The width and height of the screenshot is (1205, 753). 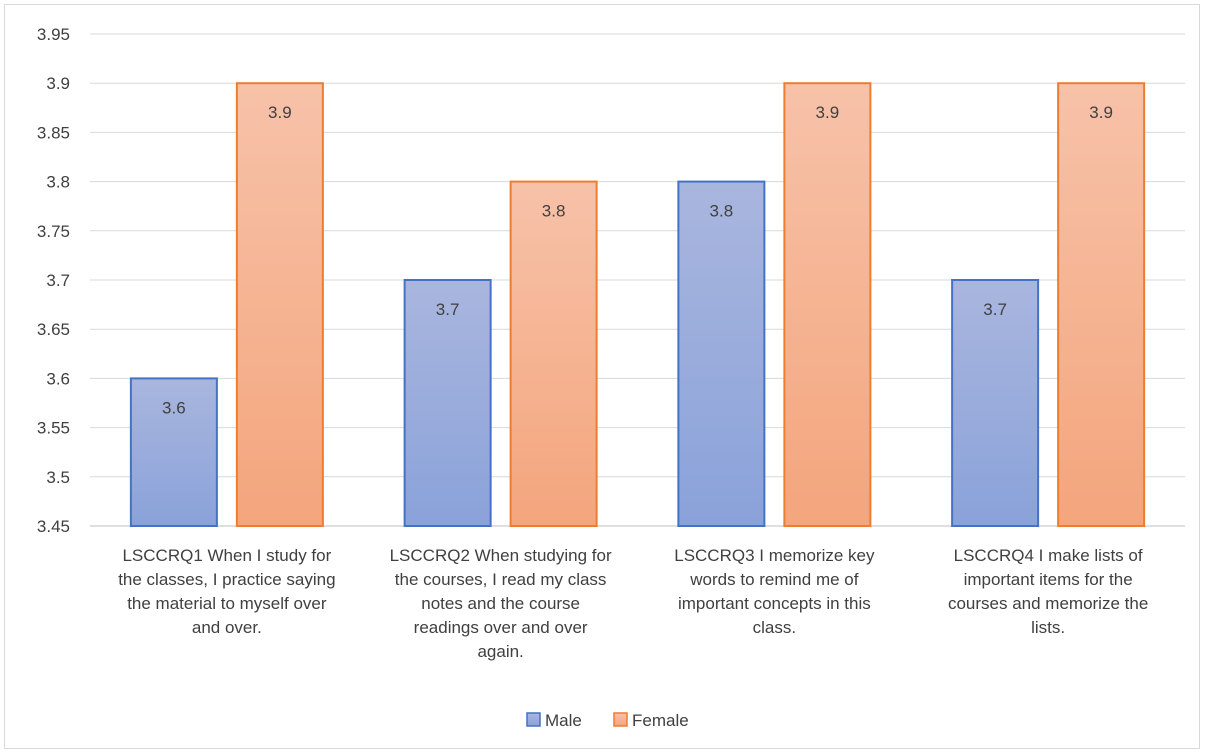 I want to click on data-label: 3.6, so click(x=174, y=407).